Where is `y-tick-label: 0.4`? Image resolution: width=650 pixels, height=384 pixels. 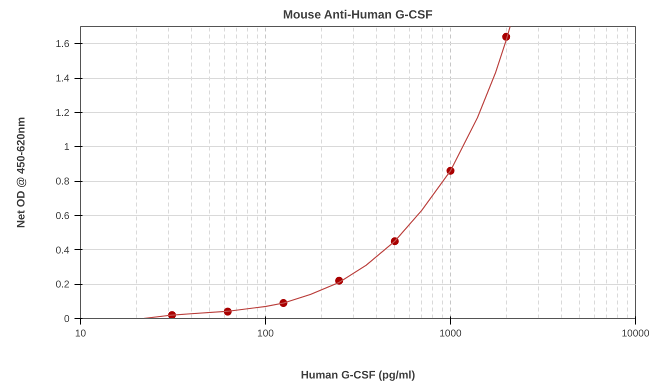
y-tick-label: 0.4 is located at coordinates (63, 250).